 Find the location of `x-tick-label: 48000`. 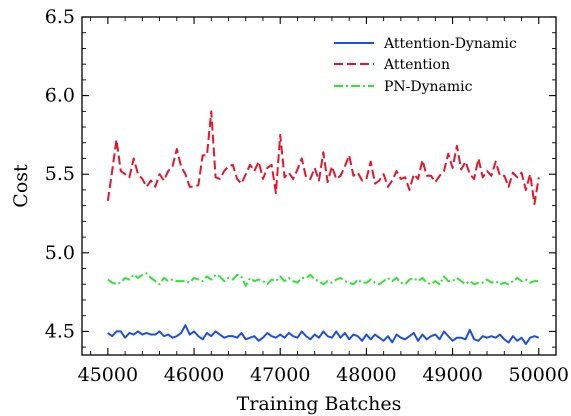

x-tick-label: 48000 is located at coordinates (366, 375).